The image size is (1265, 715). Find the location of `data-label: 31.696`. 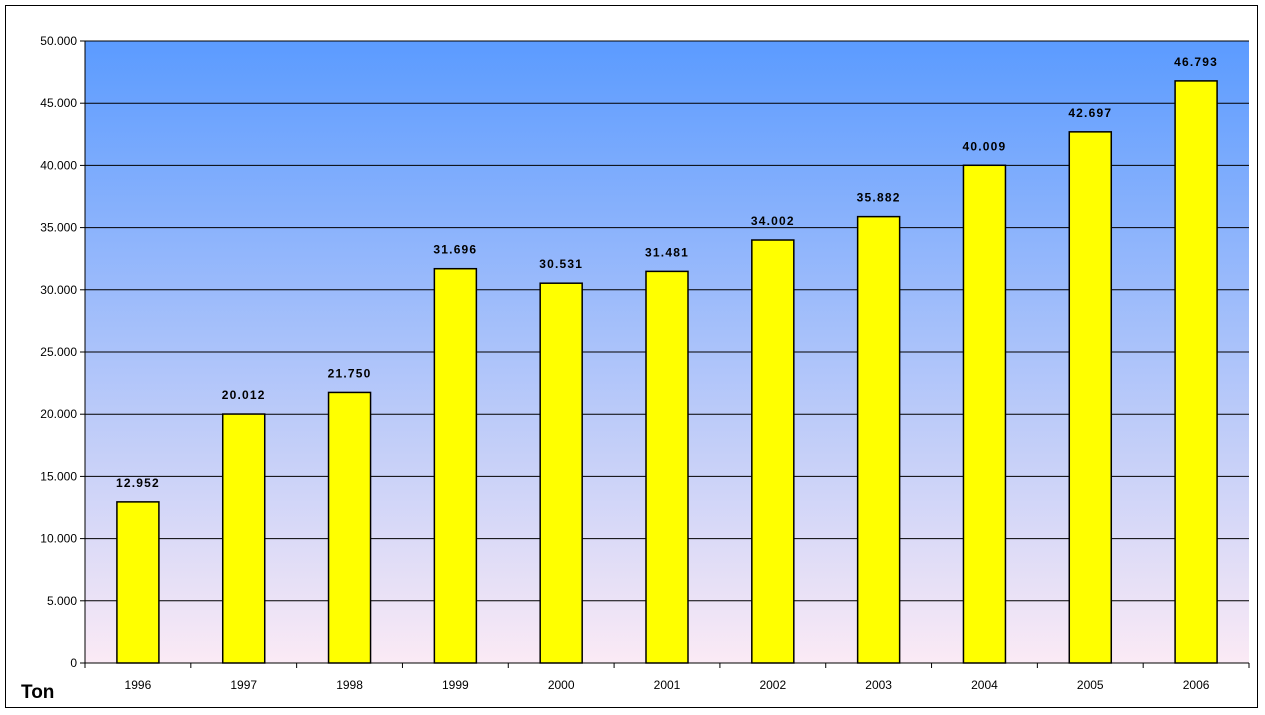

data-label: 31.696 is located at coordinates (455, 250).